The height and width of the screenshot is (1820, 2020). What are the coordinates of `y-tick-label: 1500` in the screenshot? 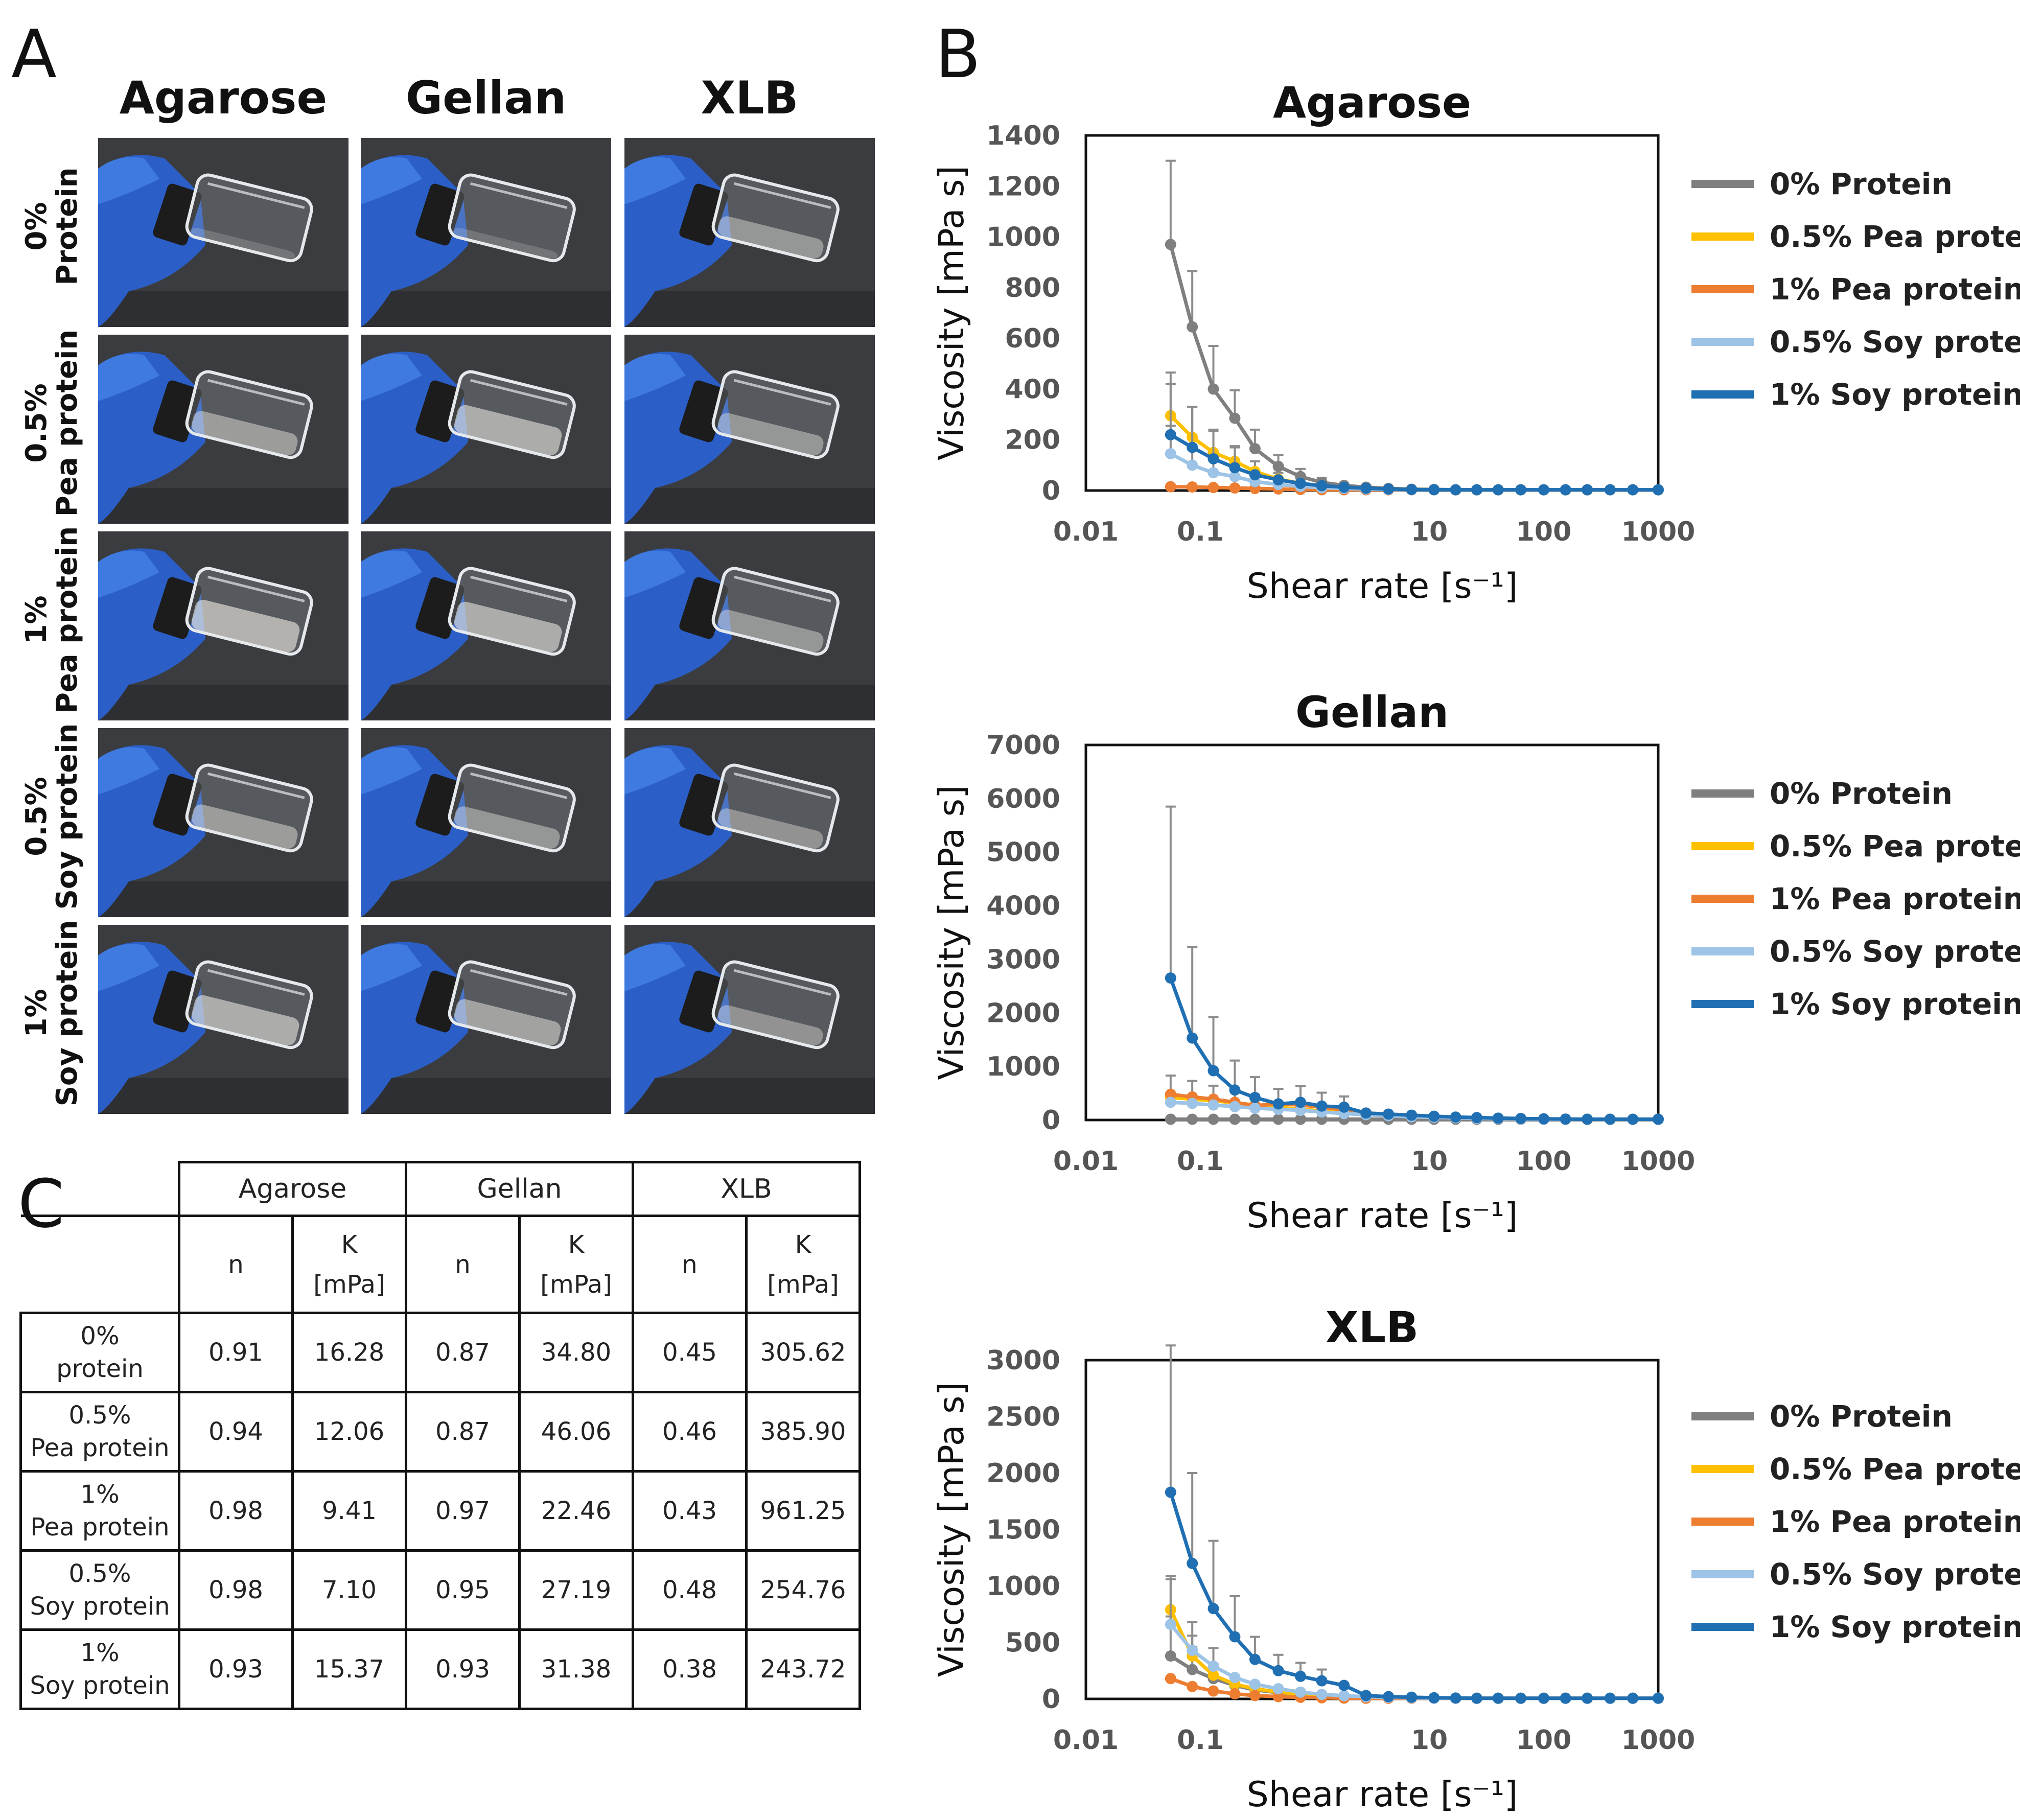 It's located at (1023, 1531).